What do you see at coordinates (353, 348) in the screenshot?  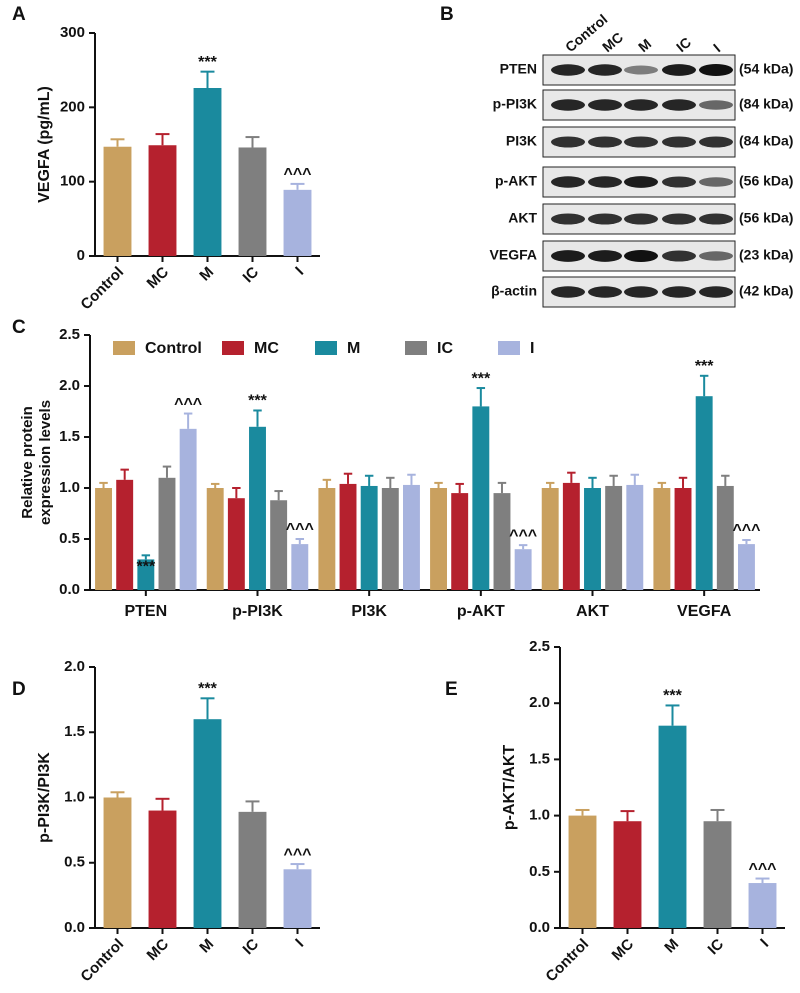 I see `legend-label: M` at bounding box center [353, 348].